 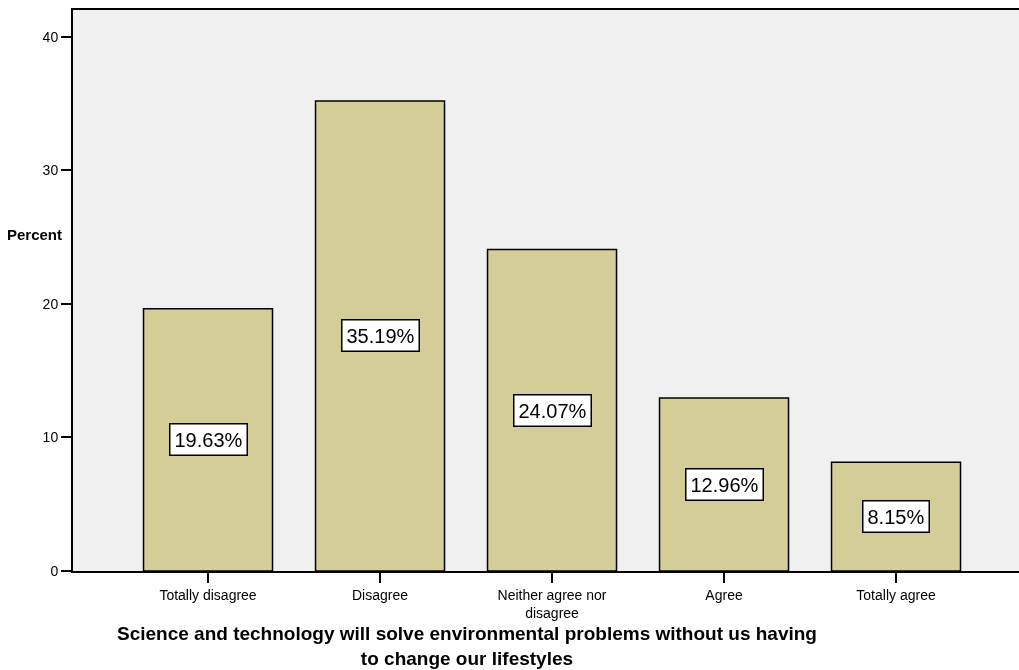 I want to click on data-label: 8.15%, so click(x=896, y=516).